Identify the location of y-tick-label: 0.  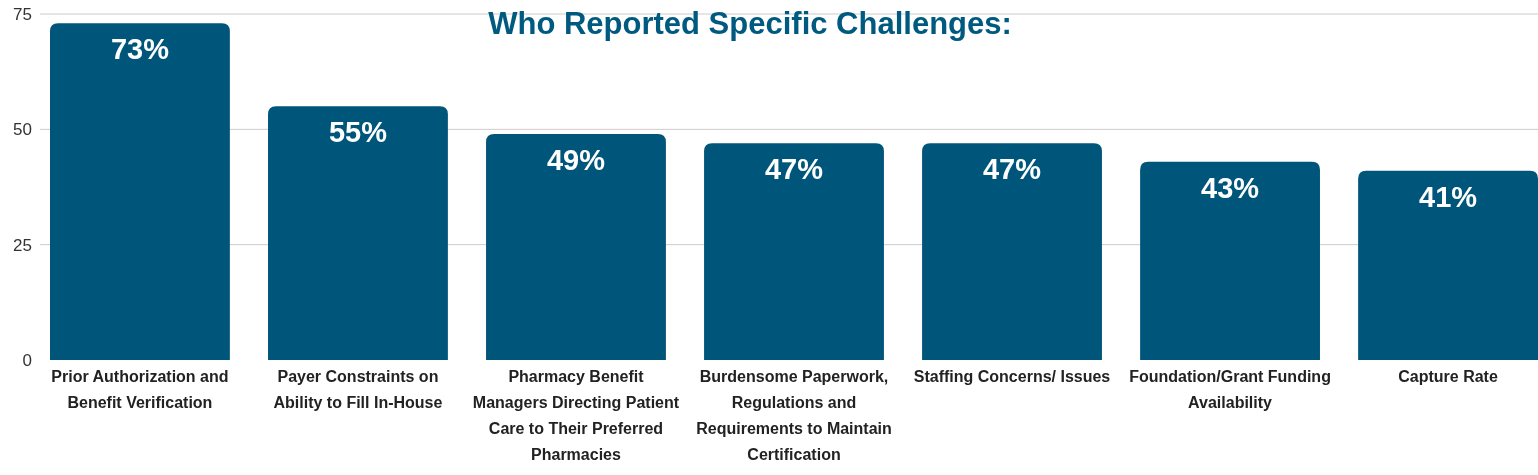
(27, 360).